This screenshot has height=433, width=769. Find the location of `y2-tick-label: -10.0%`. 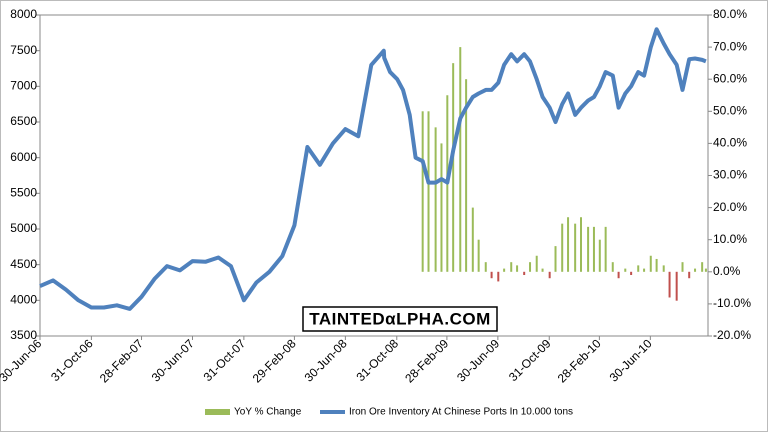

y2-tick-label: -10.0% is located at coordinates (732, 303).